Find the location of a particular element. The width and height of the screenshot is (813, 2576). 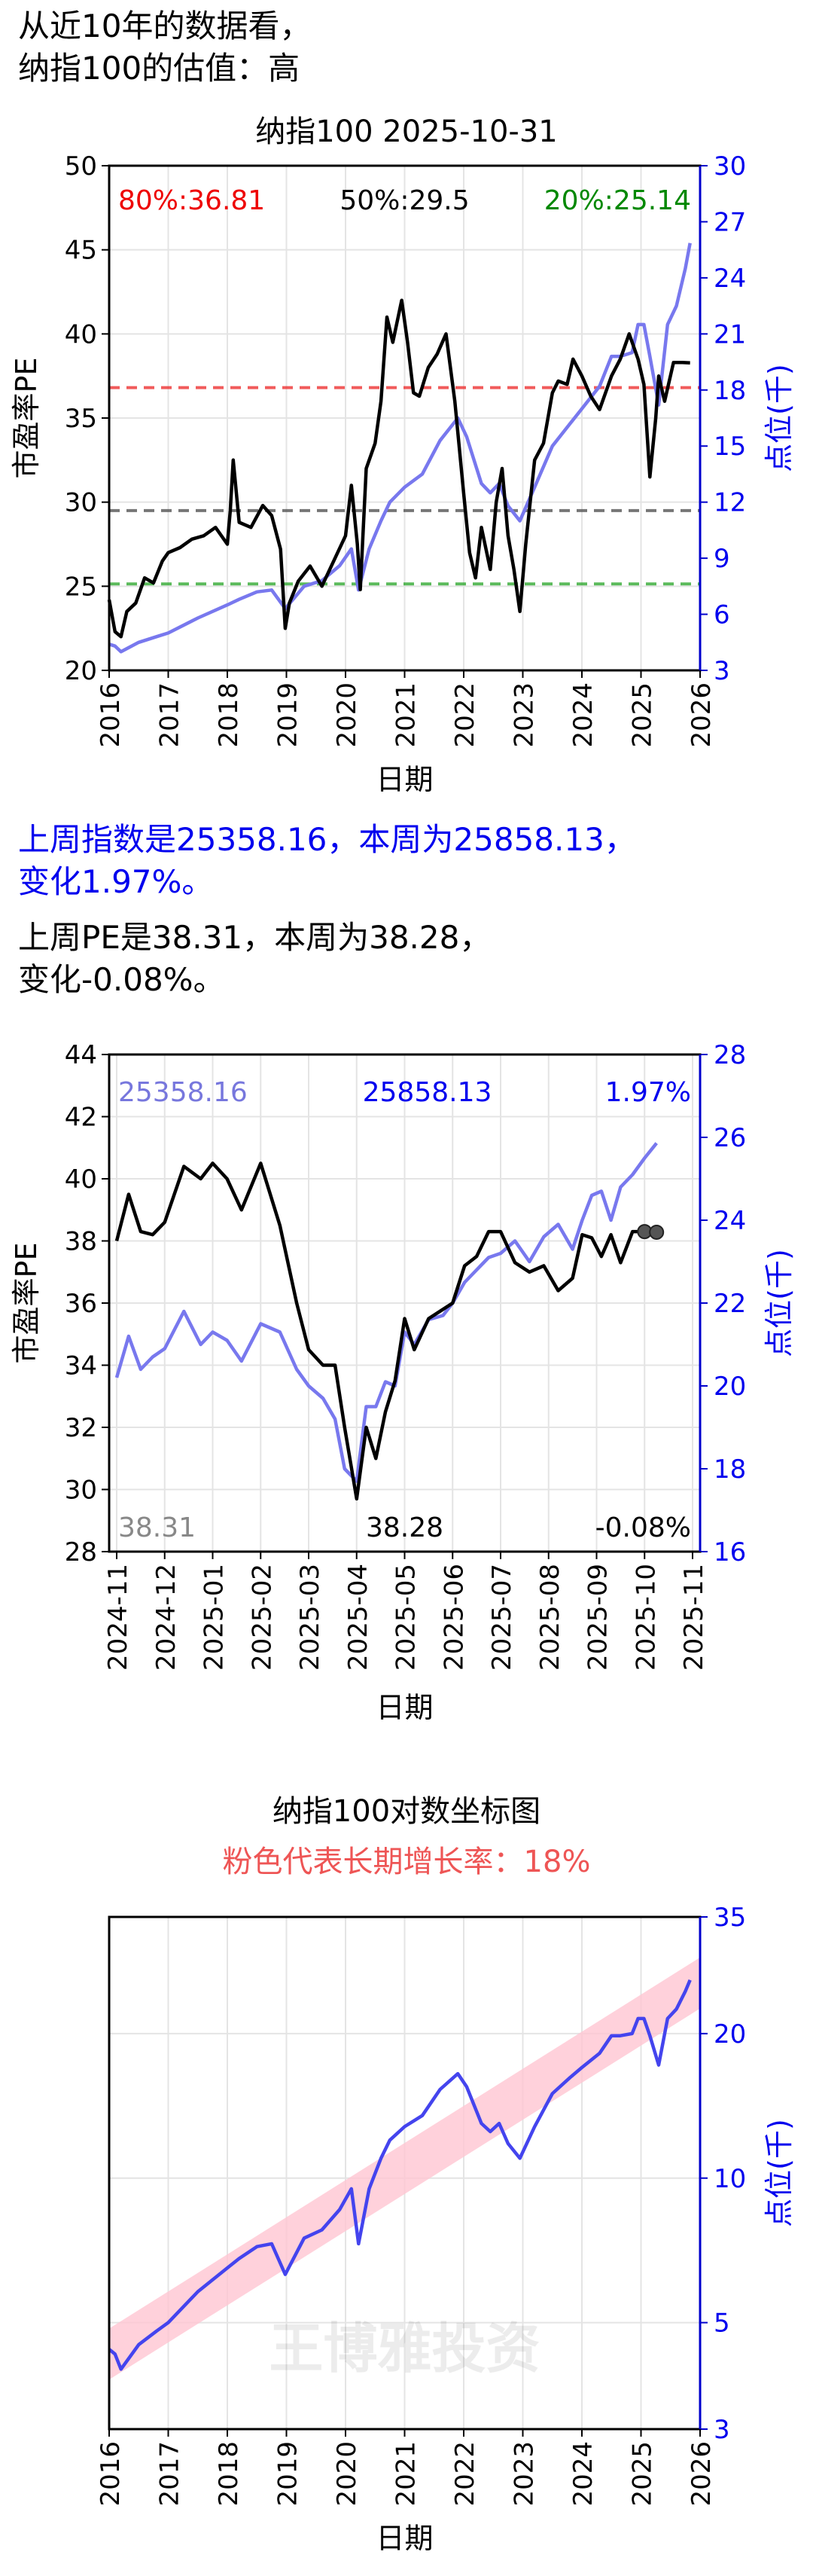

y-tick-label: 44 is located at coordinates (81, 1055).